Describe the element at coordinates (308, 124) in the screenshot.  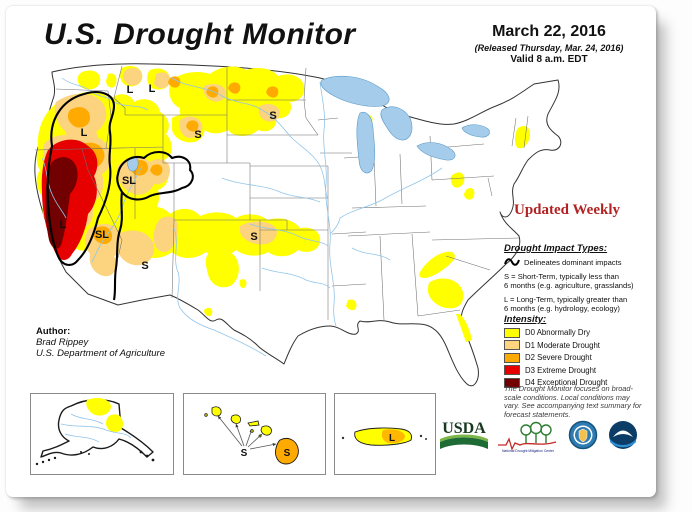
I see `great-lakes` at that location.